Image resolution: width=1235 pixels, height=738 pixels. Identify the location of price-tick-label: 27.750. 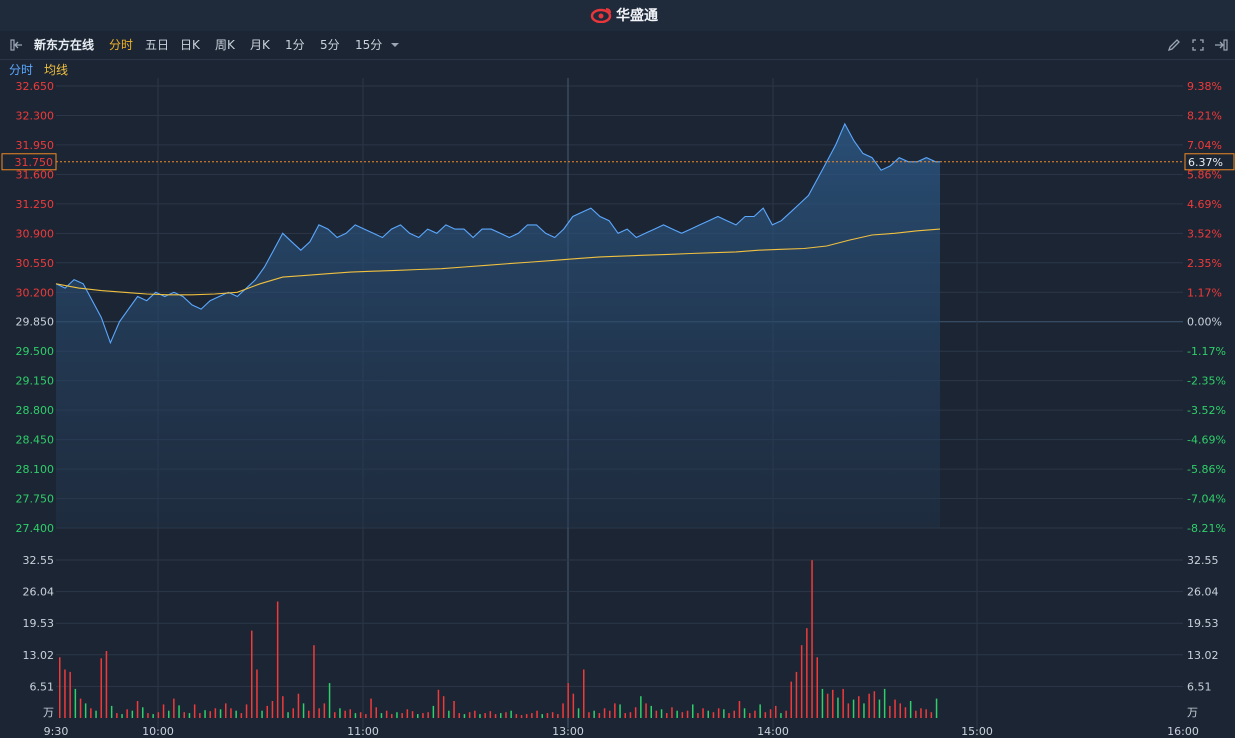
(35, 499).